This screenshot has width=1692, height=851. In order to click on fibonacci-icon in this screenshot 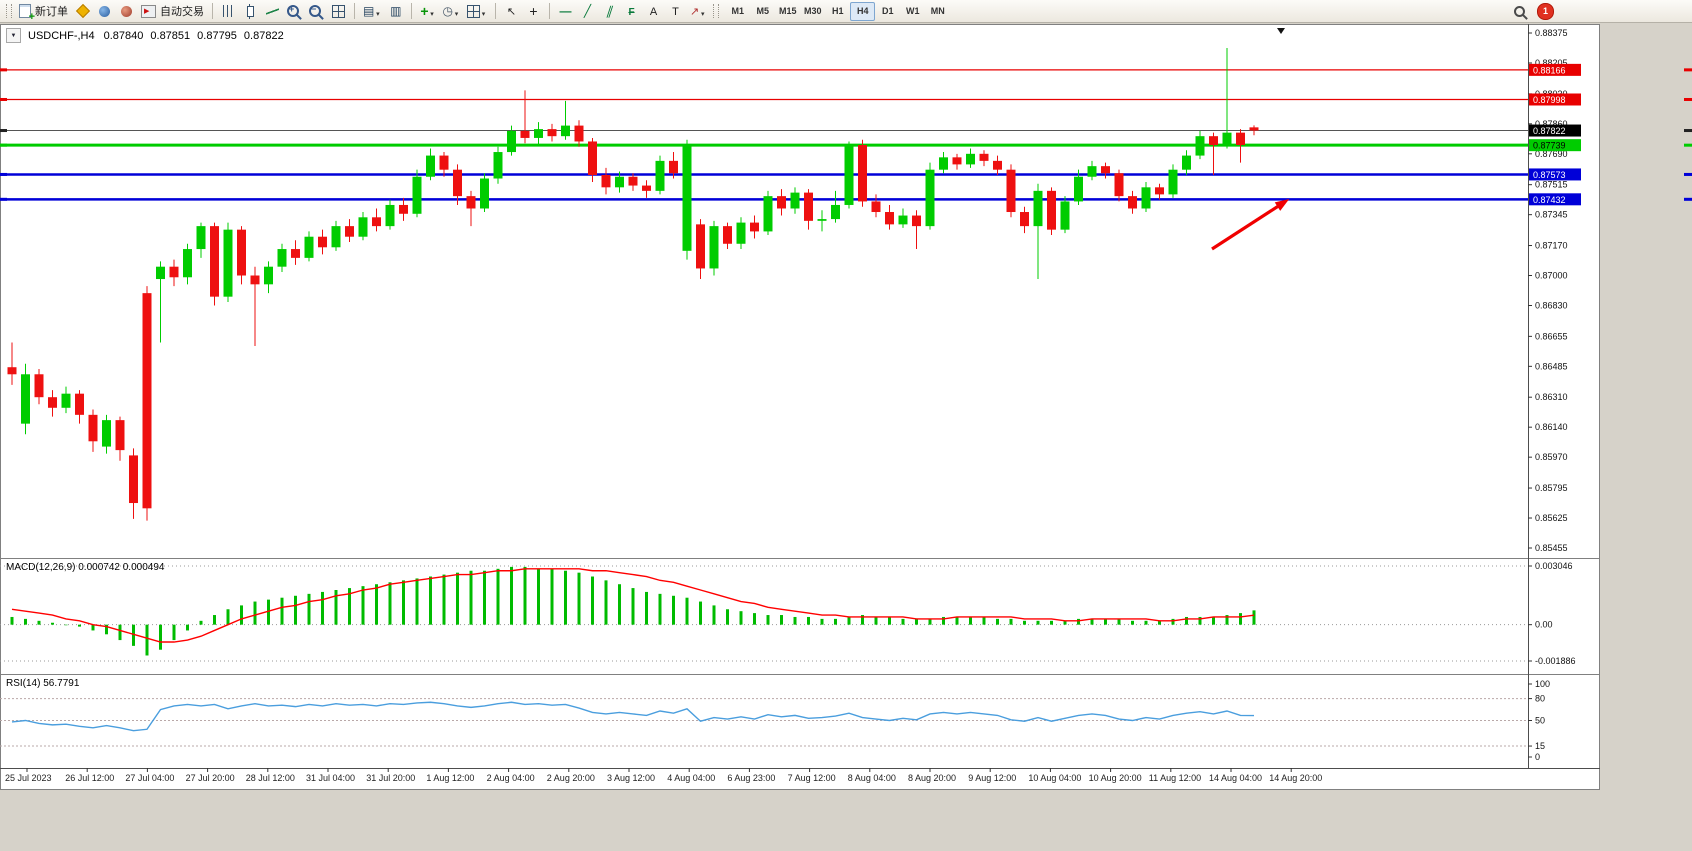, I will do `click(631, 11)`.